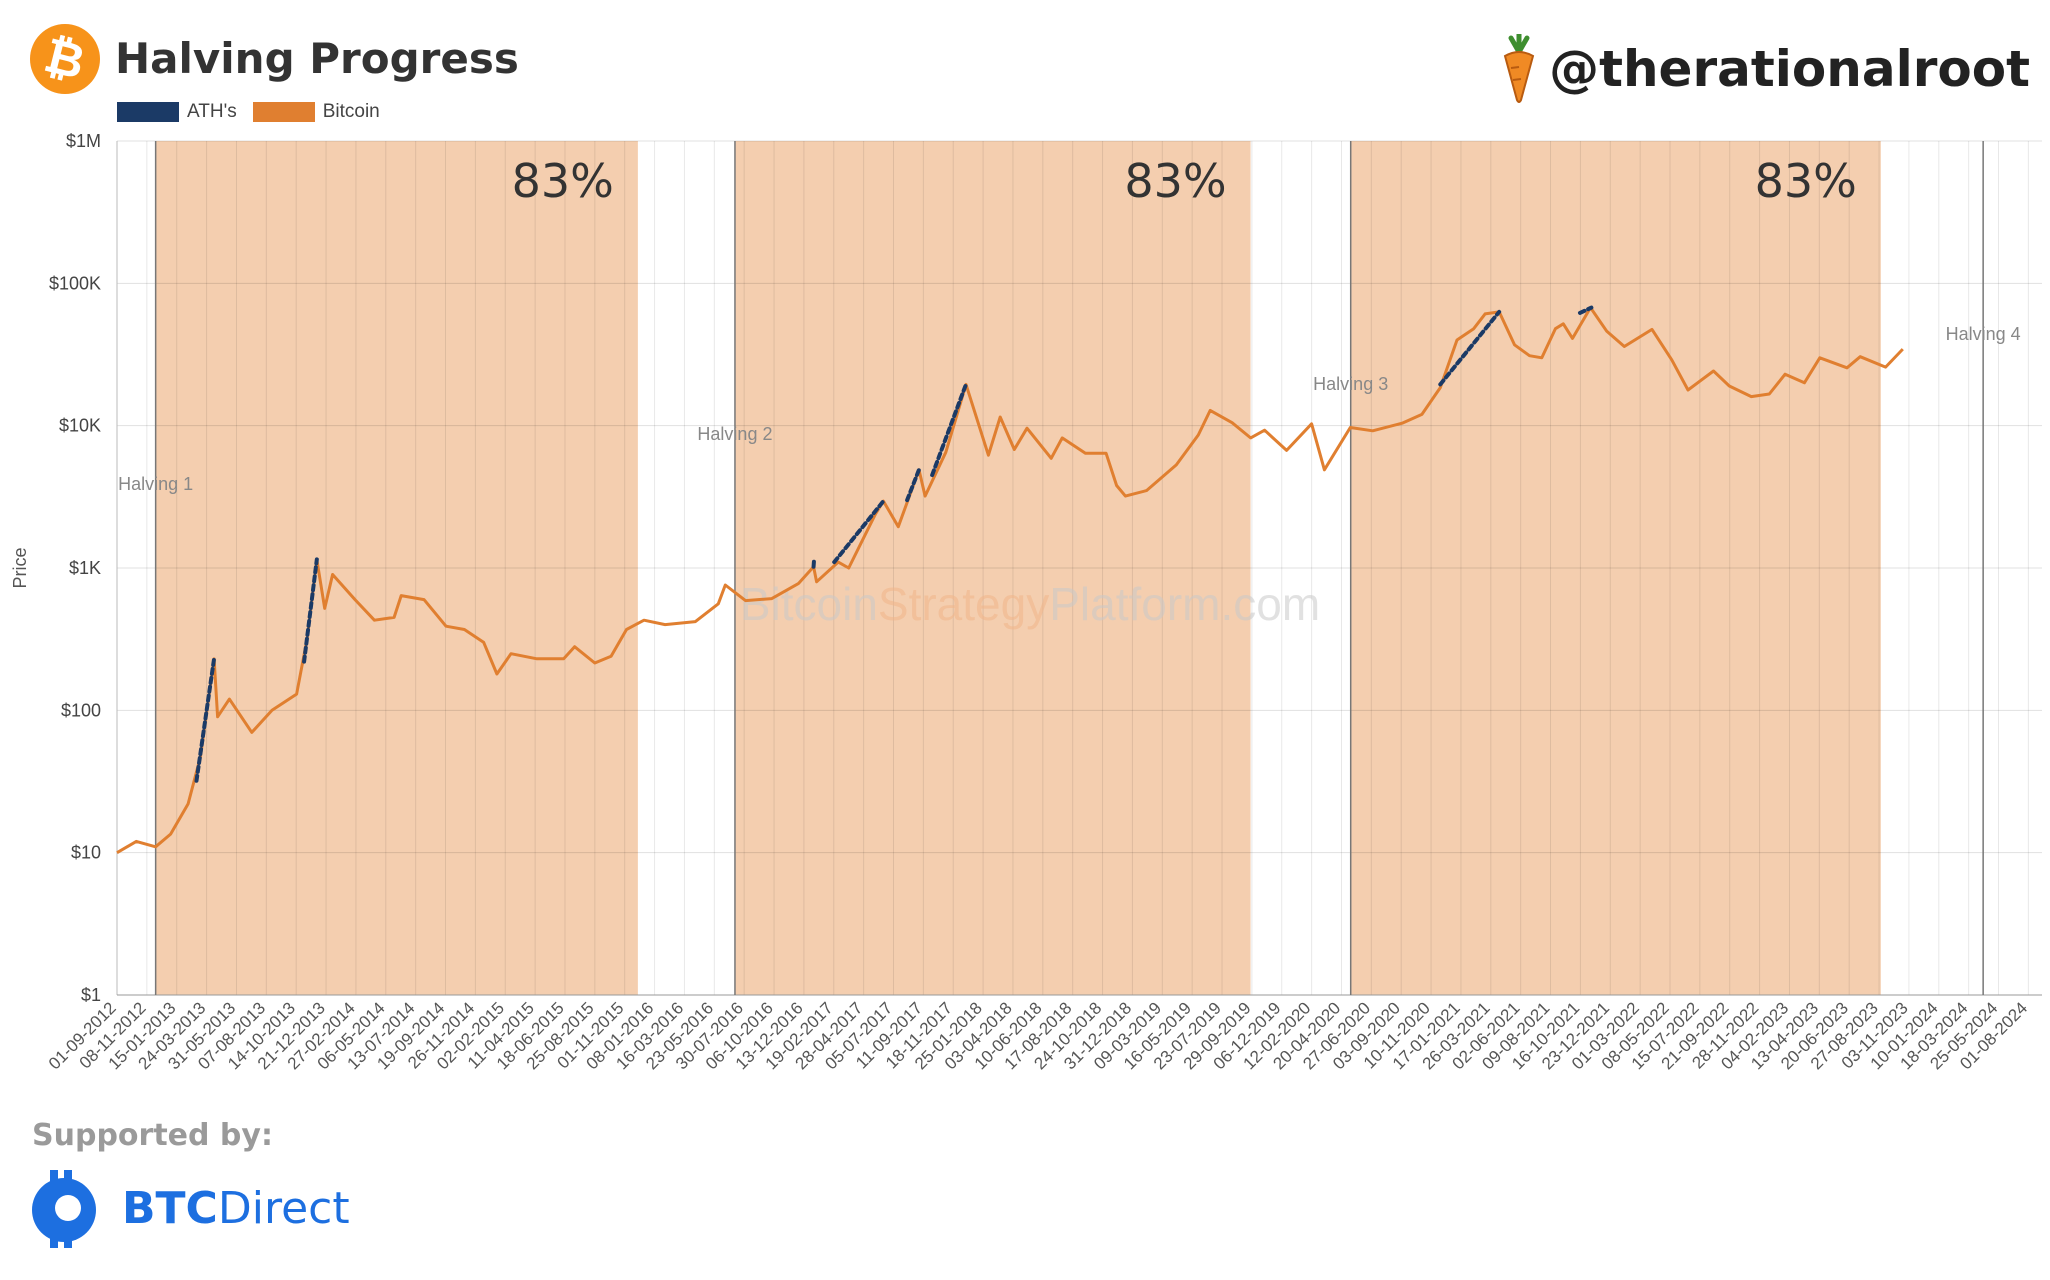 The height and width of the screenshot is (1280, 2050). Describe the element at coordinates (212, 111) in the screenshot. I see `legend-label-aths: ATH's` at that location.